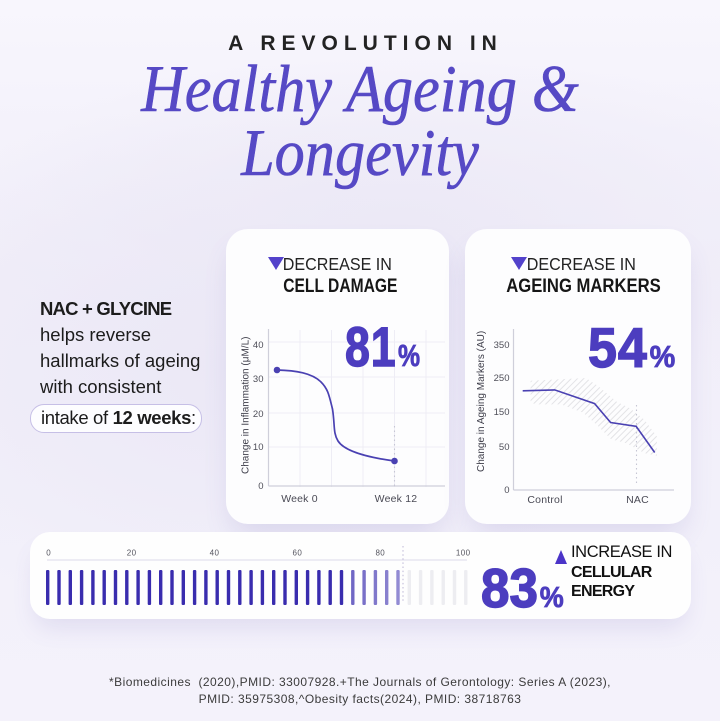  What do you see at coordinates (502, 345) in the screenshot?
I see `svg-text: 350` at bounding box center [502, 345].